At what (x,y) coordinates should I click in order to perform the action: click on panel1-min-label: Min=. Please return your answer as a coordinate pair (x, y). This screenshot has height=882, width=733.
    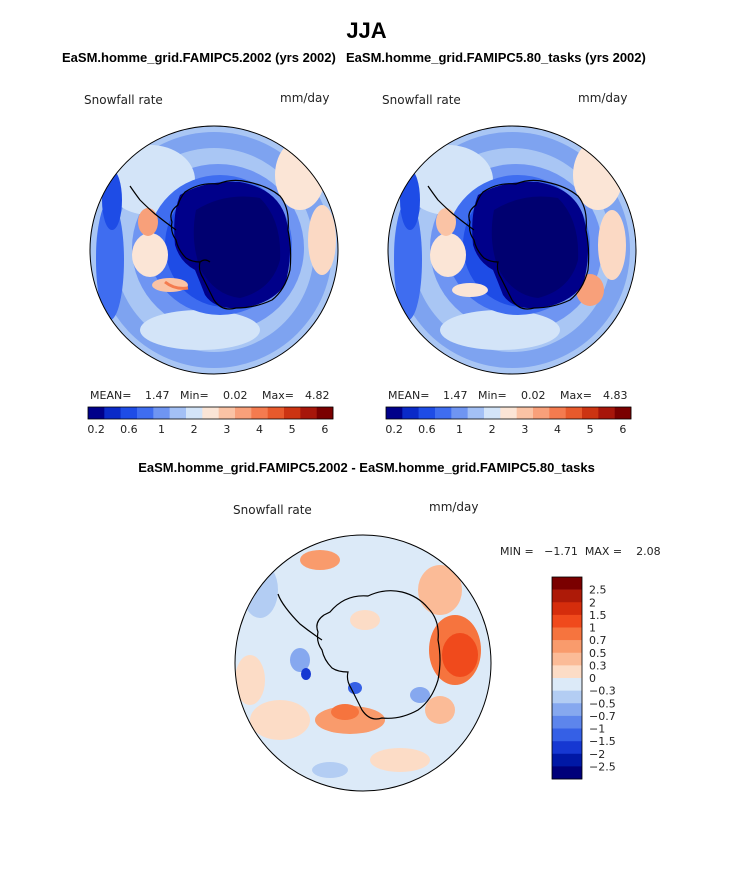
    Looking at the image, I should click on (194, 395).